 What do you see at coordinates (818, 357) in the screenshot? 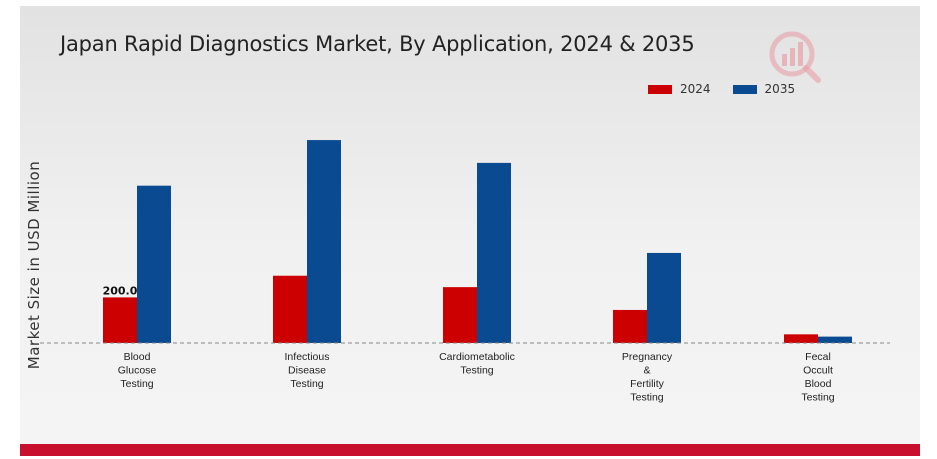
I see `x-tick-label-4-0: Fecal` at bounding box center [818, 357].